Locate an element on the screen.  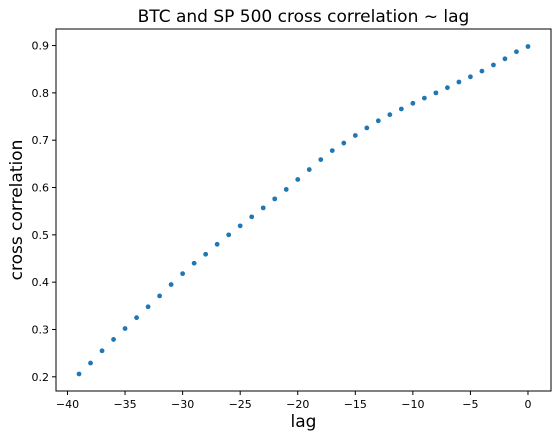
x-tick-label: −20 is located at coordinates (297, 404).